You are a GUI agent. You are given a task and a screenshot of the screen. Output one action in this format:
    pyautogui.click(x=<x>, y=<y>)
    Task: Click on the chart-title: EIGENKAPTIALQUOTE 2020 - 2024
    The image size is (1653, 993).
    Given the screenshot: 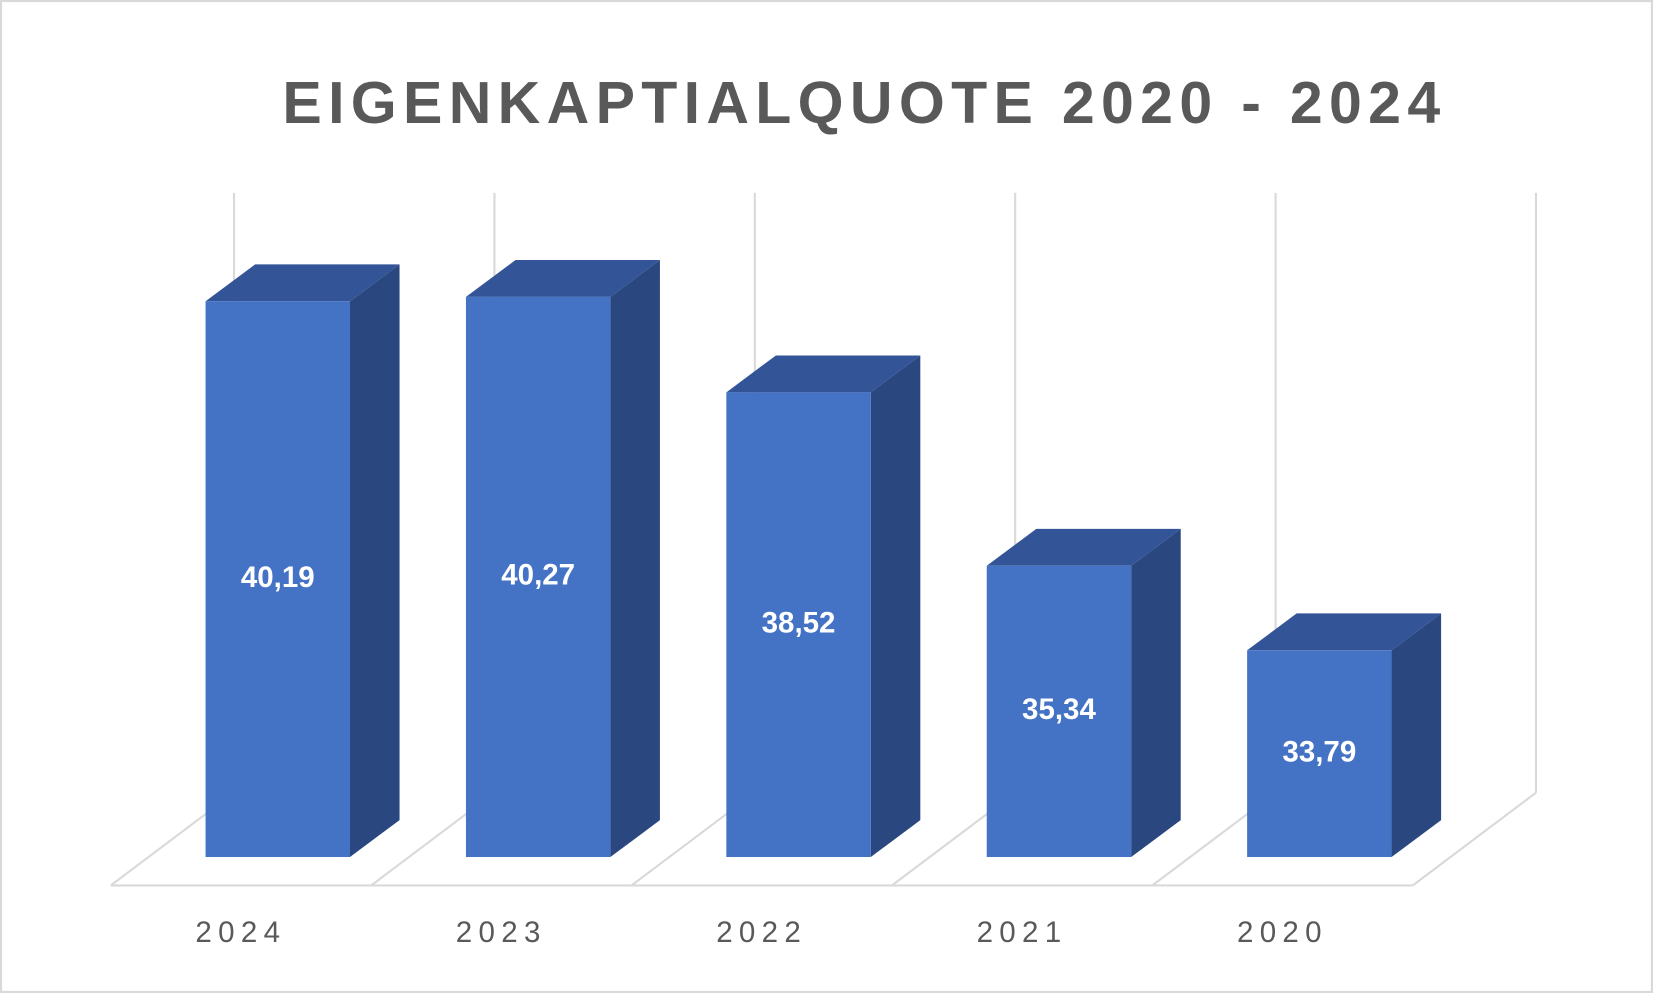 What is the action you would take?
    pyautogui.click(x=864, y=103)
    